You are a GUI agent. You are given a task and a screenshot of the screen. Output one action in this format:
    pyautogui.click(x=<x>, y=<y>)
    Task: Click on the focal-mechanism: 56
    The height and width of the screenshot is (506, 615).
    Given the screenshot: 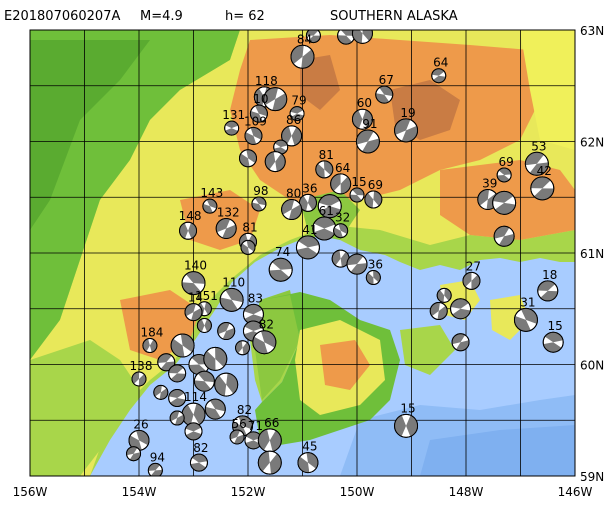 What is the action you would take?
    pyautogui.click(x=238, y=431)
    